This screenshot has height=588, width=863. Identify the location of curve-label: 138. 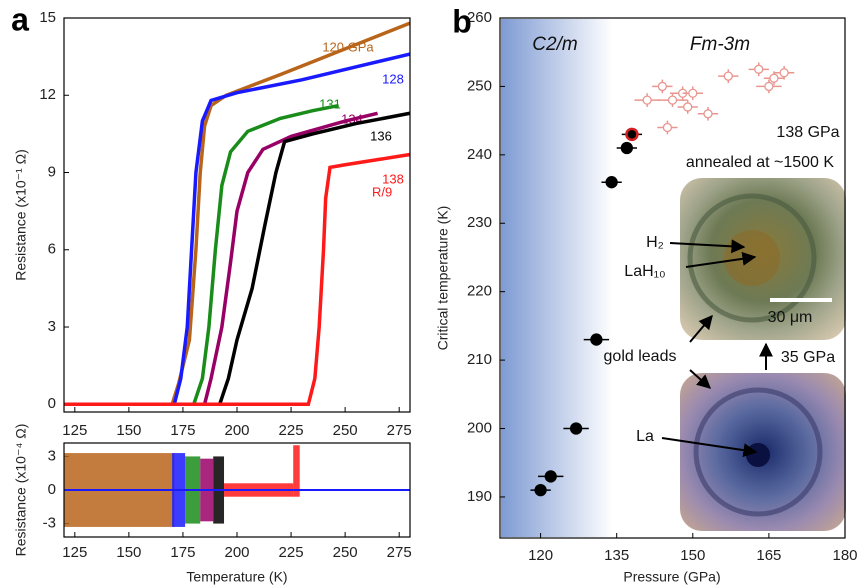
(393, 178).